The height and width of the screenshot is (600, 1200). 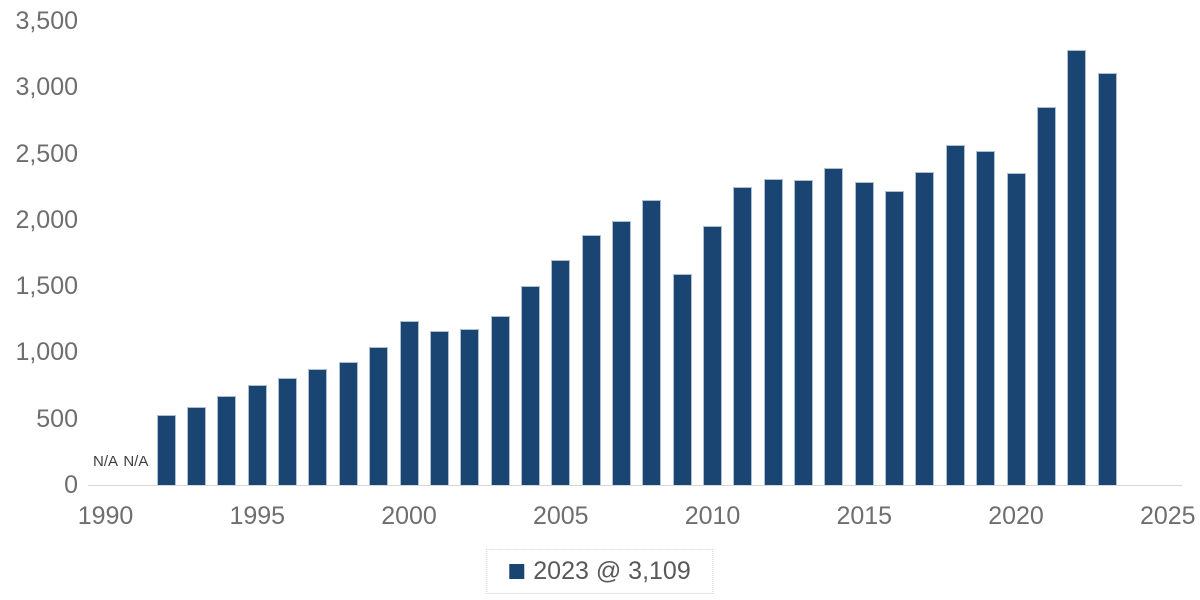 I want to click on x-tick-label: 1995, so click(x=257, y=516).